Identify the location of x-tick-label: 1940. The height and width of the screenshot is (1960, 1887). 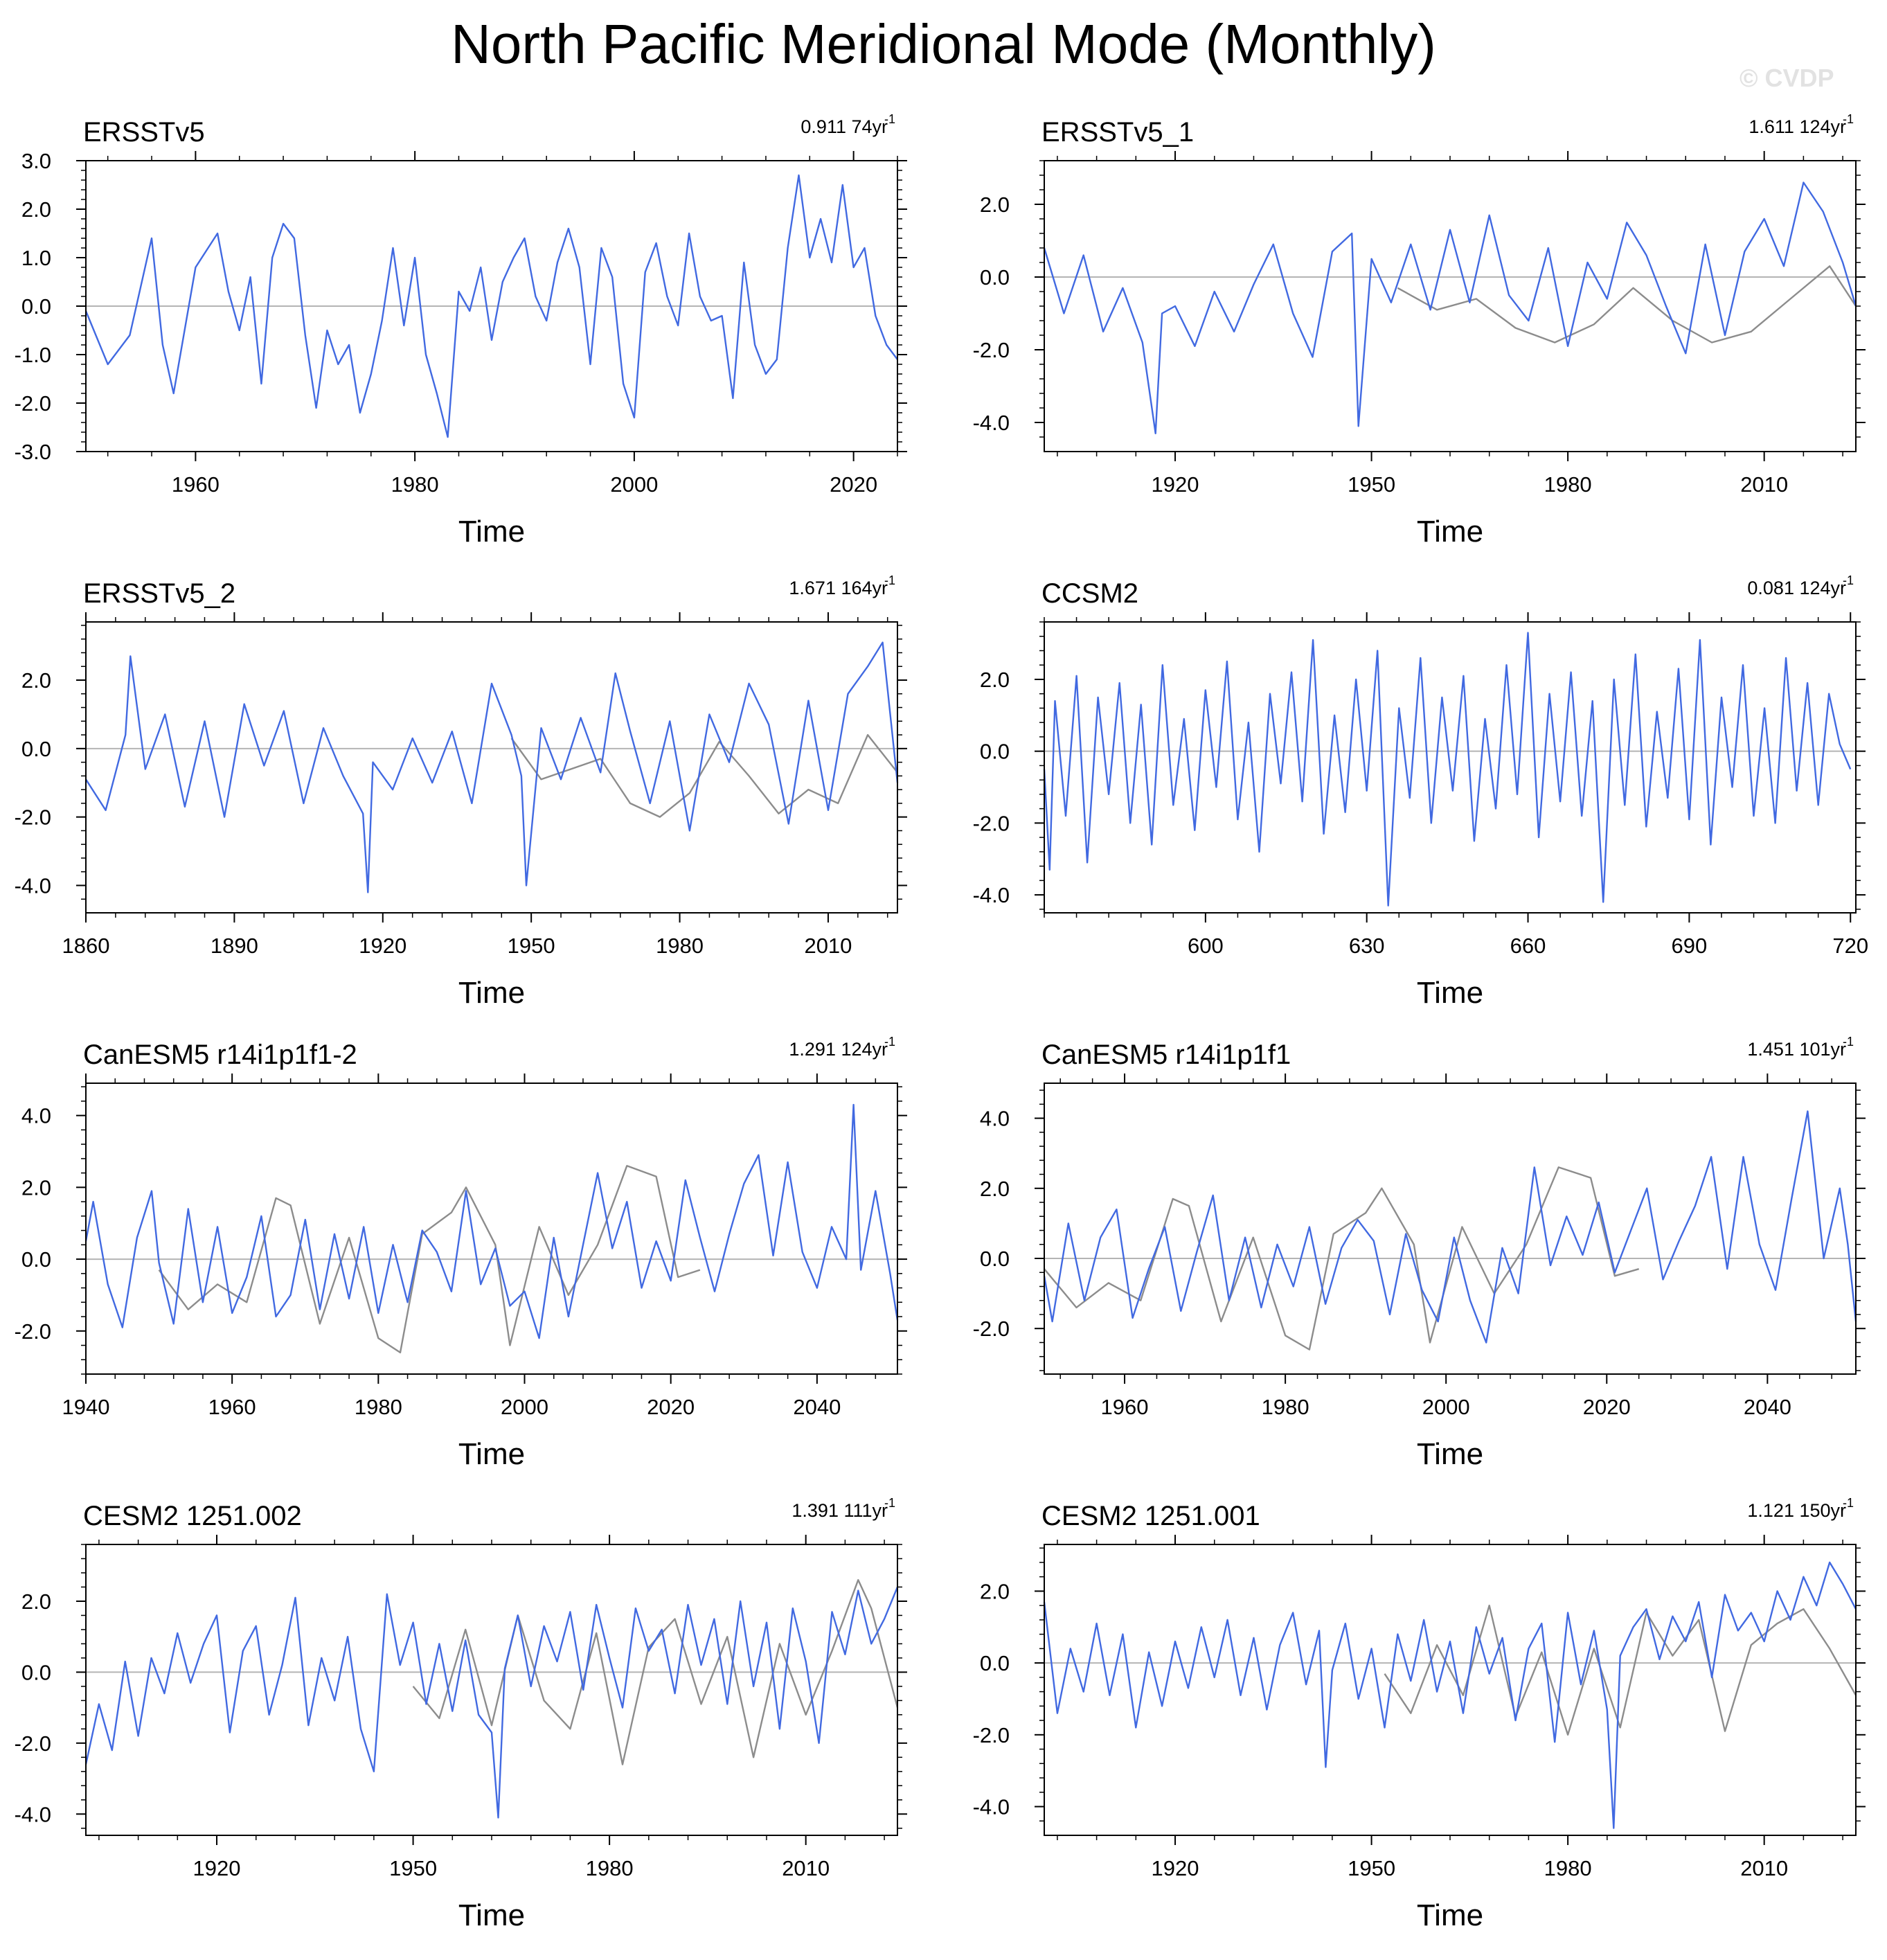
(86, 1407).